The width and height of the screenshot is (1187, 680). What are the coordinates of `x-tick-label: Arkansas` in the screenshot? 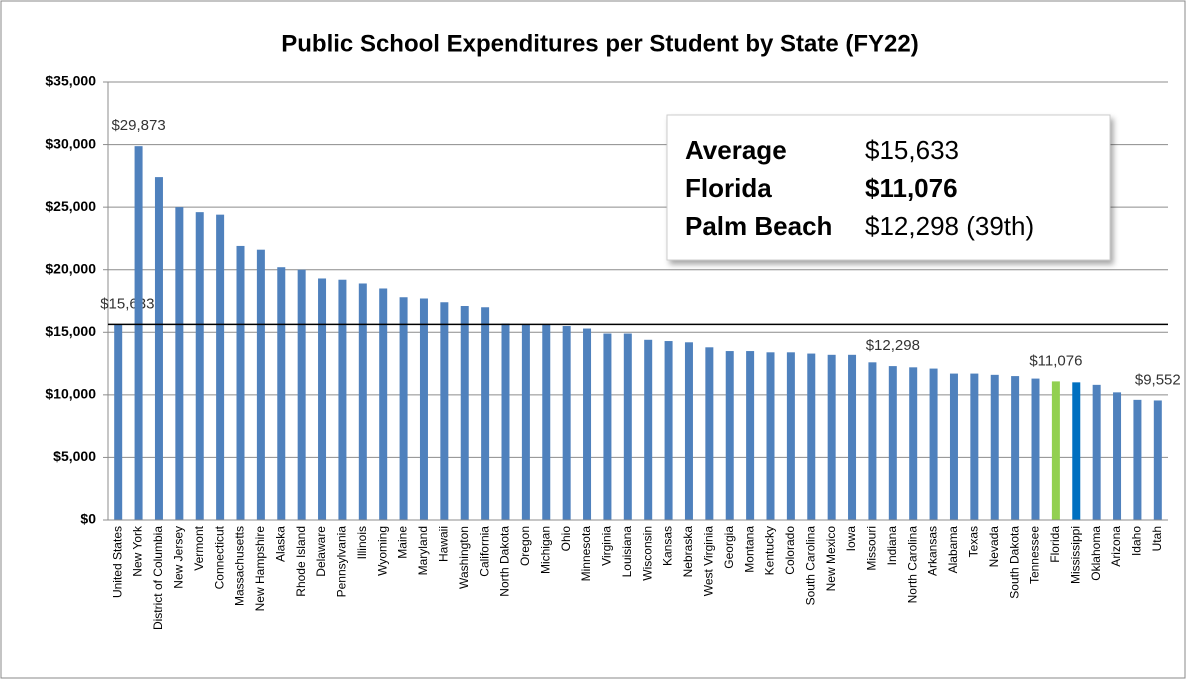 It's located at (933, 551).